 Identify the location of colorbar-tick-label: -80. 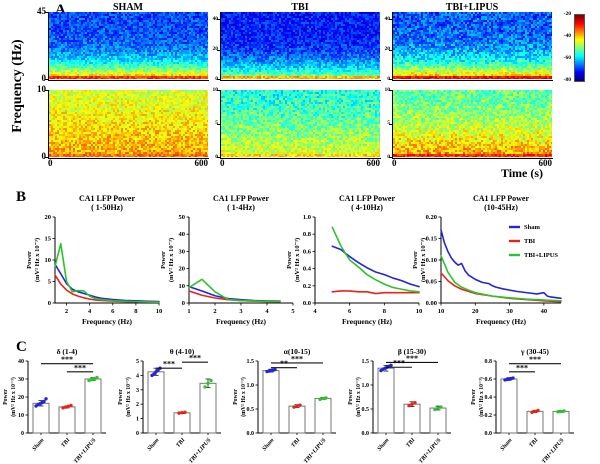
(567, 79).